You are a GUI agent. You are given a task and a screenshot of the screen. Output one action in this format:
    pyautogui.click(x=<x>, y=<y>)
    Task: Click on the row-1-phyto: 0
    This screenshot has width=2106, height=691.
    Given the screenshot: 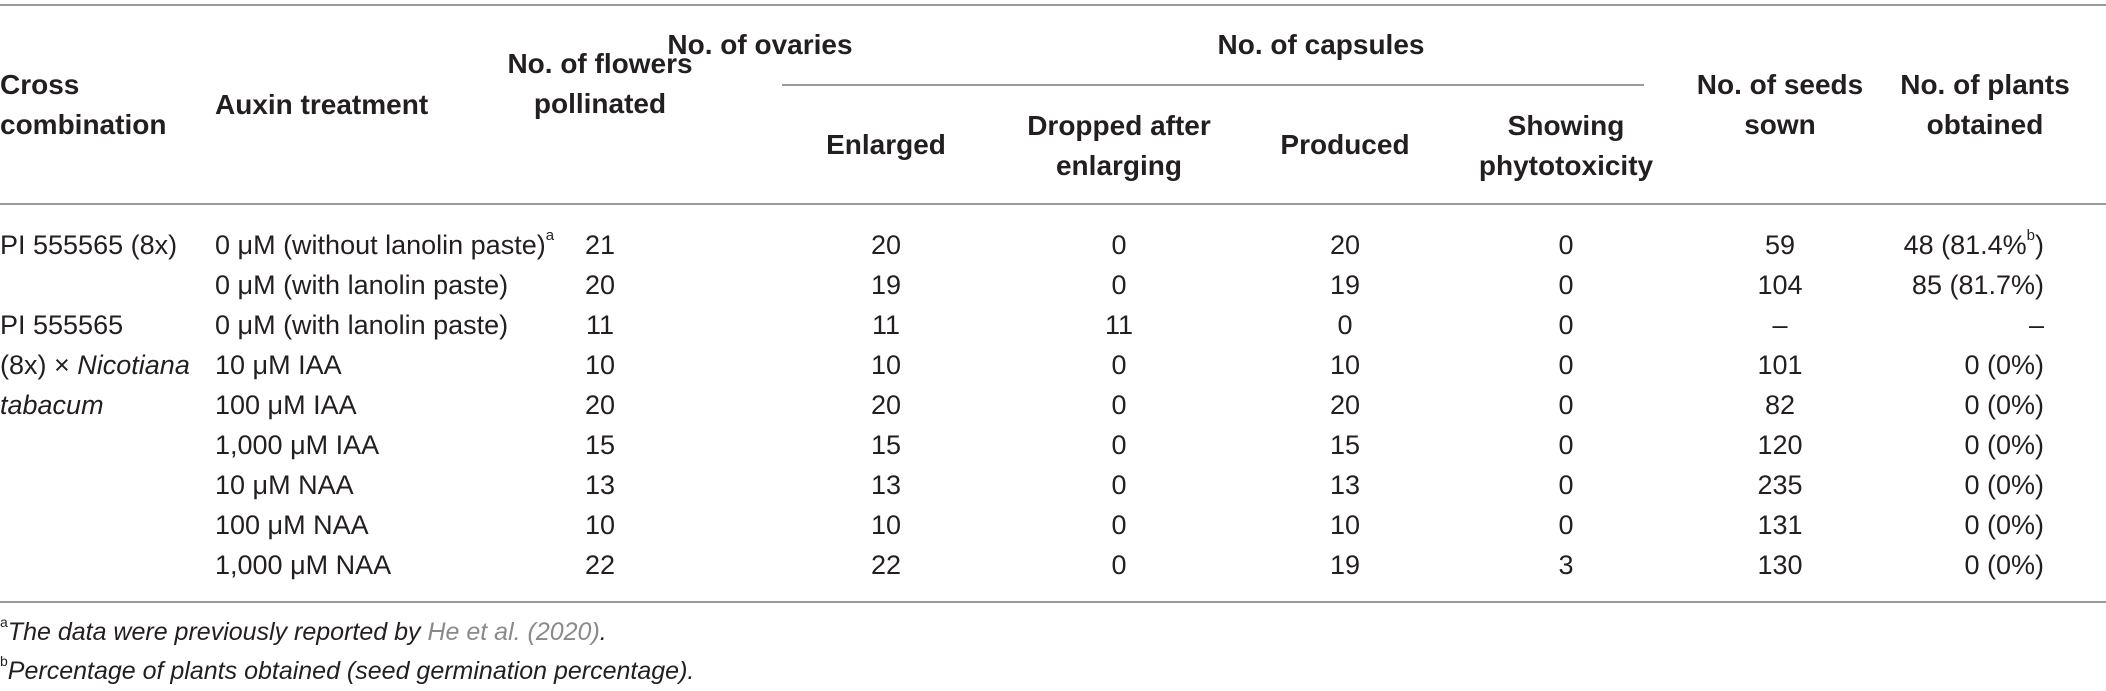 What is the action you would take?
    pyautogui.click(x=1566, y=245)
    